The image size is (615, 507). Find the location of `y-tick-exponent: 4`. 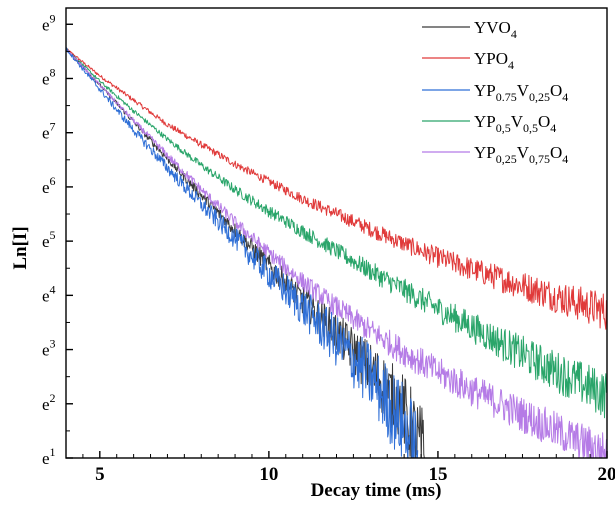

y-tick-exponent: 4 is located at coordinates (53, 289).